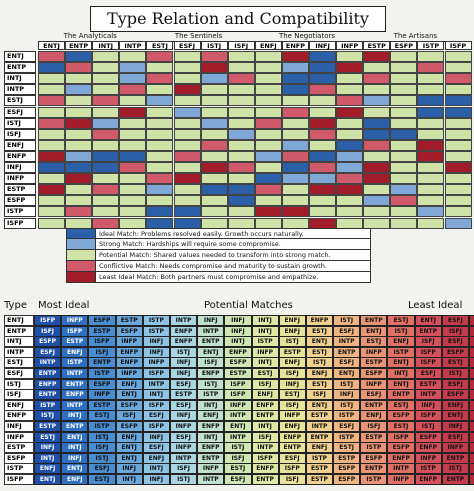 This screenshot has height=491, width=474. I want to click on row-header: ISFJ, so click(20, 134).